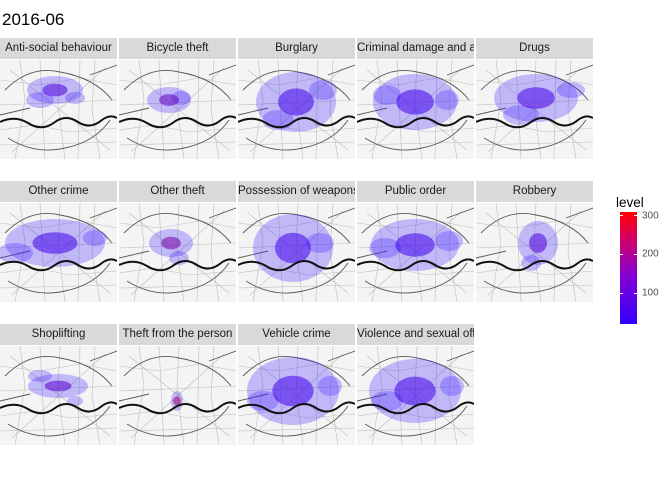  What do you see at coordinates (296, 334) in the screenshot?
I see `facet-strip-label: Vehicle crime` at bounding box center [296, 334].